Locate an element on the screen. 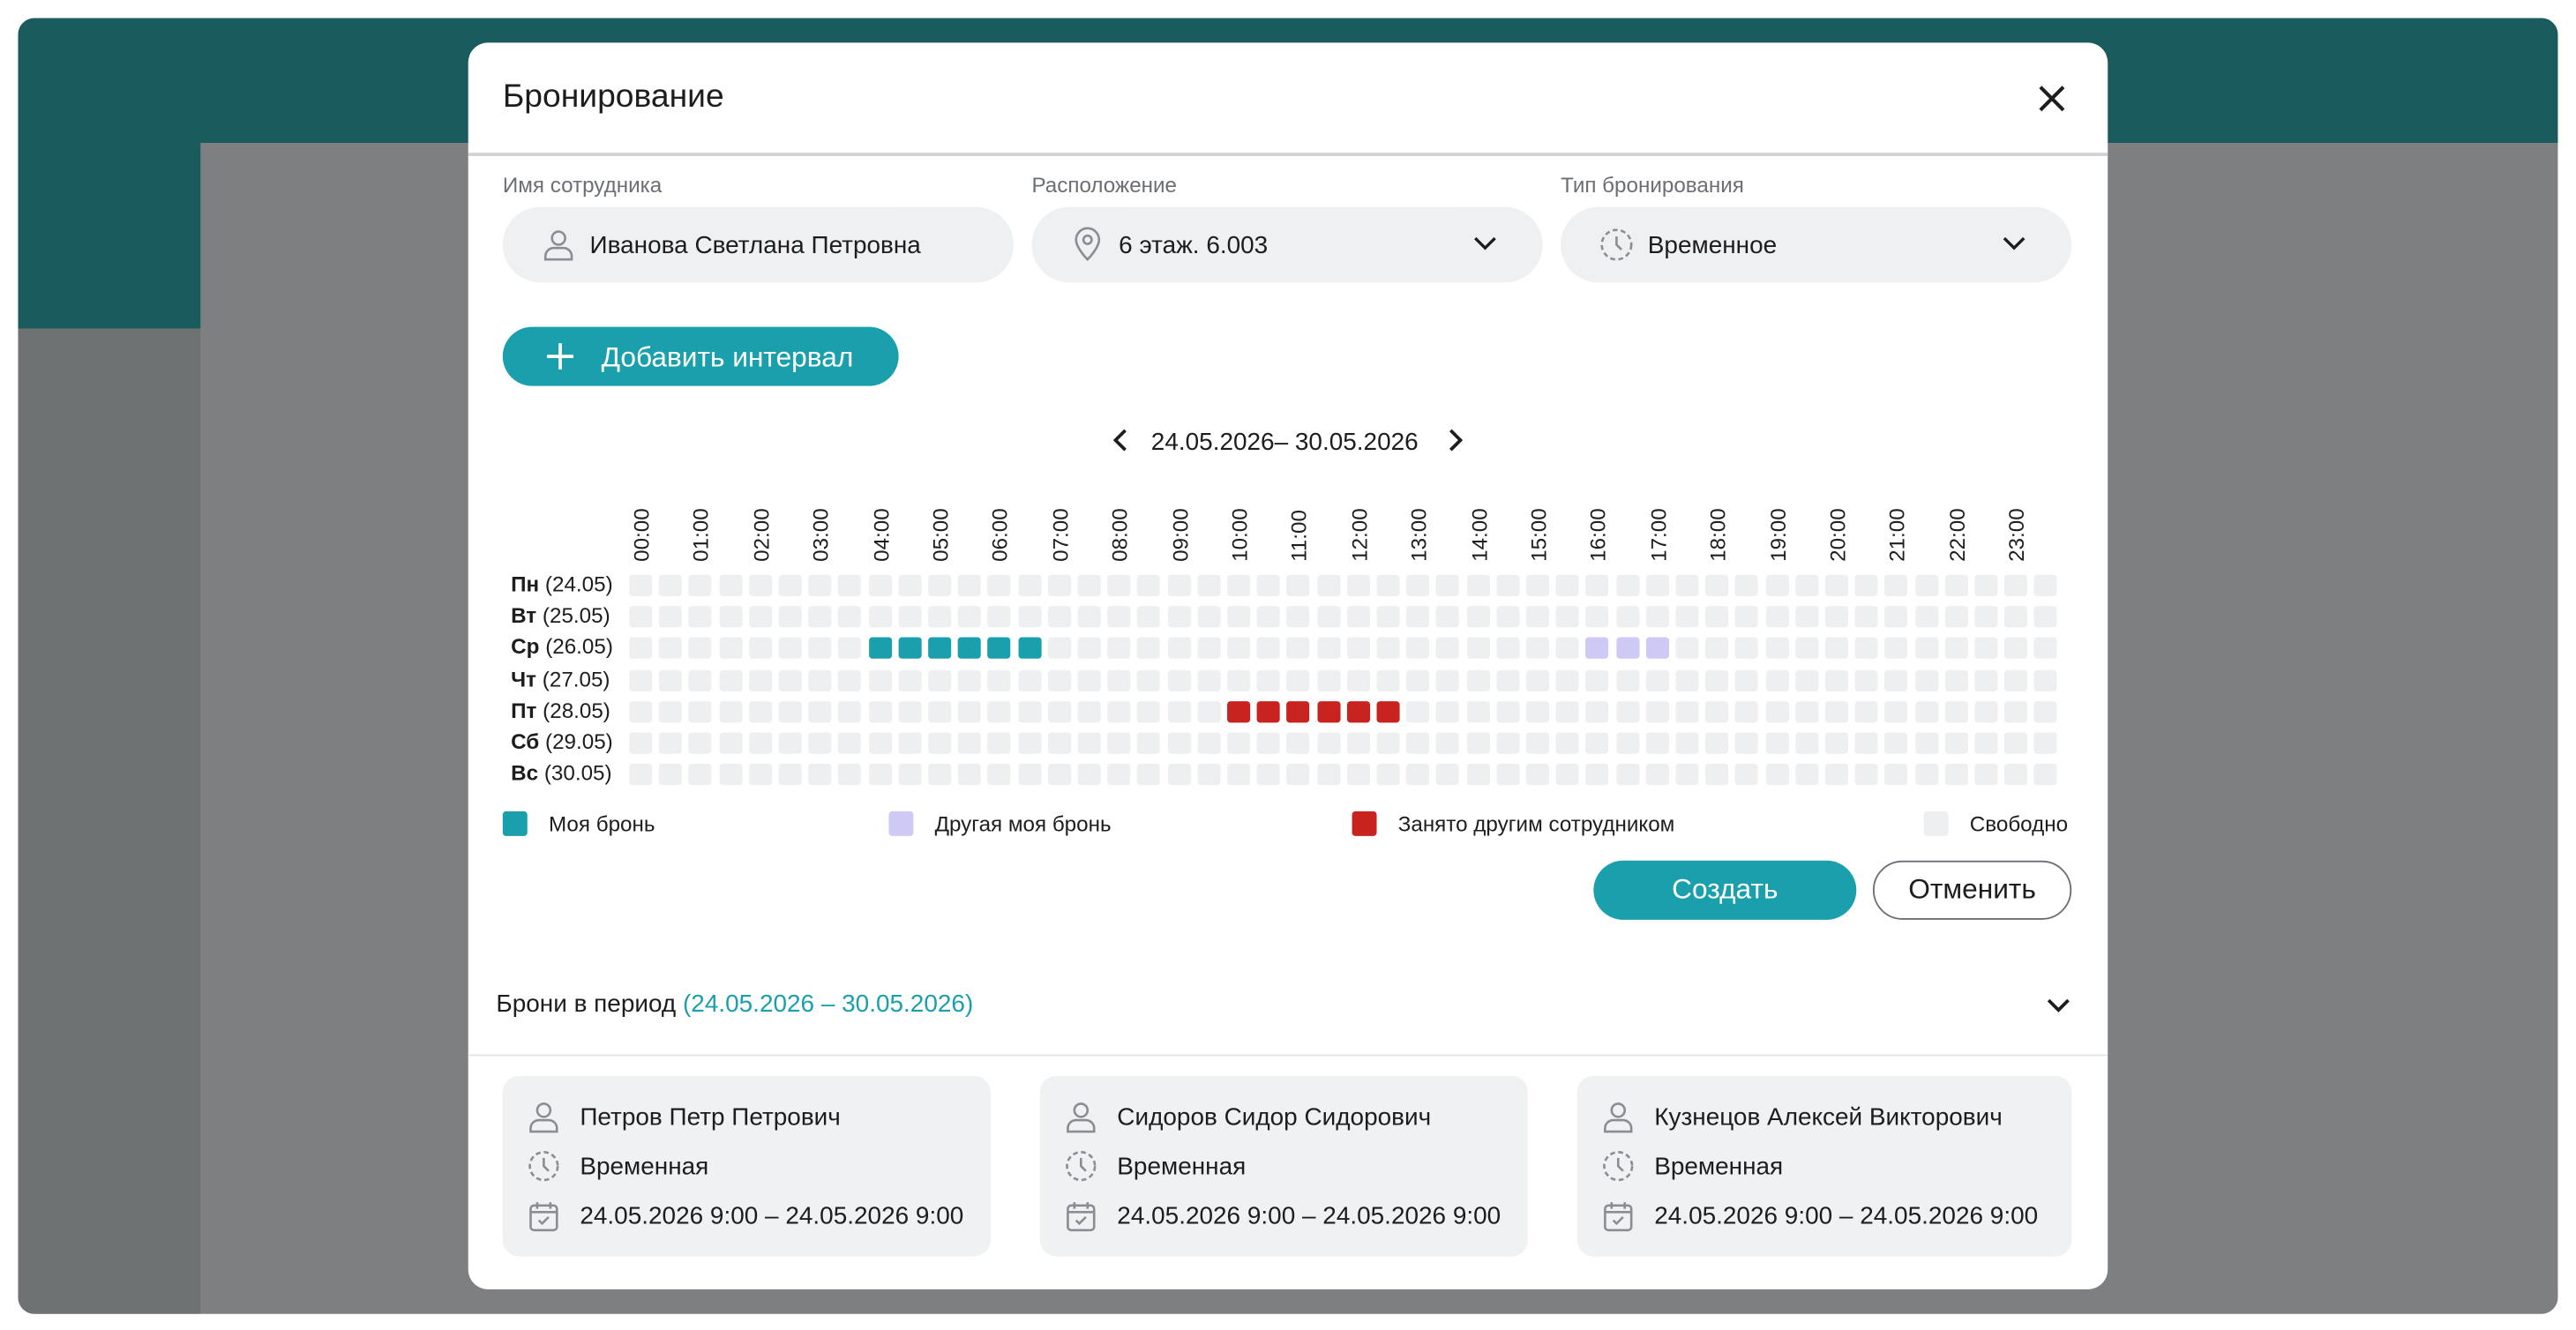 Image resolution: width=2576 pixels, height=1330 pixels. type-field: Временное is located at coordinates (1817, 244).